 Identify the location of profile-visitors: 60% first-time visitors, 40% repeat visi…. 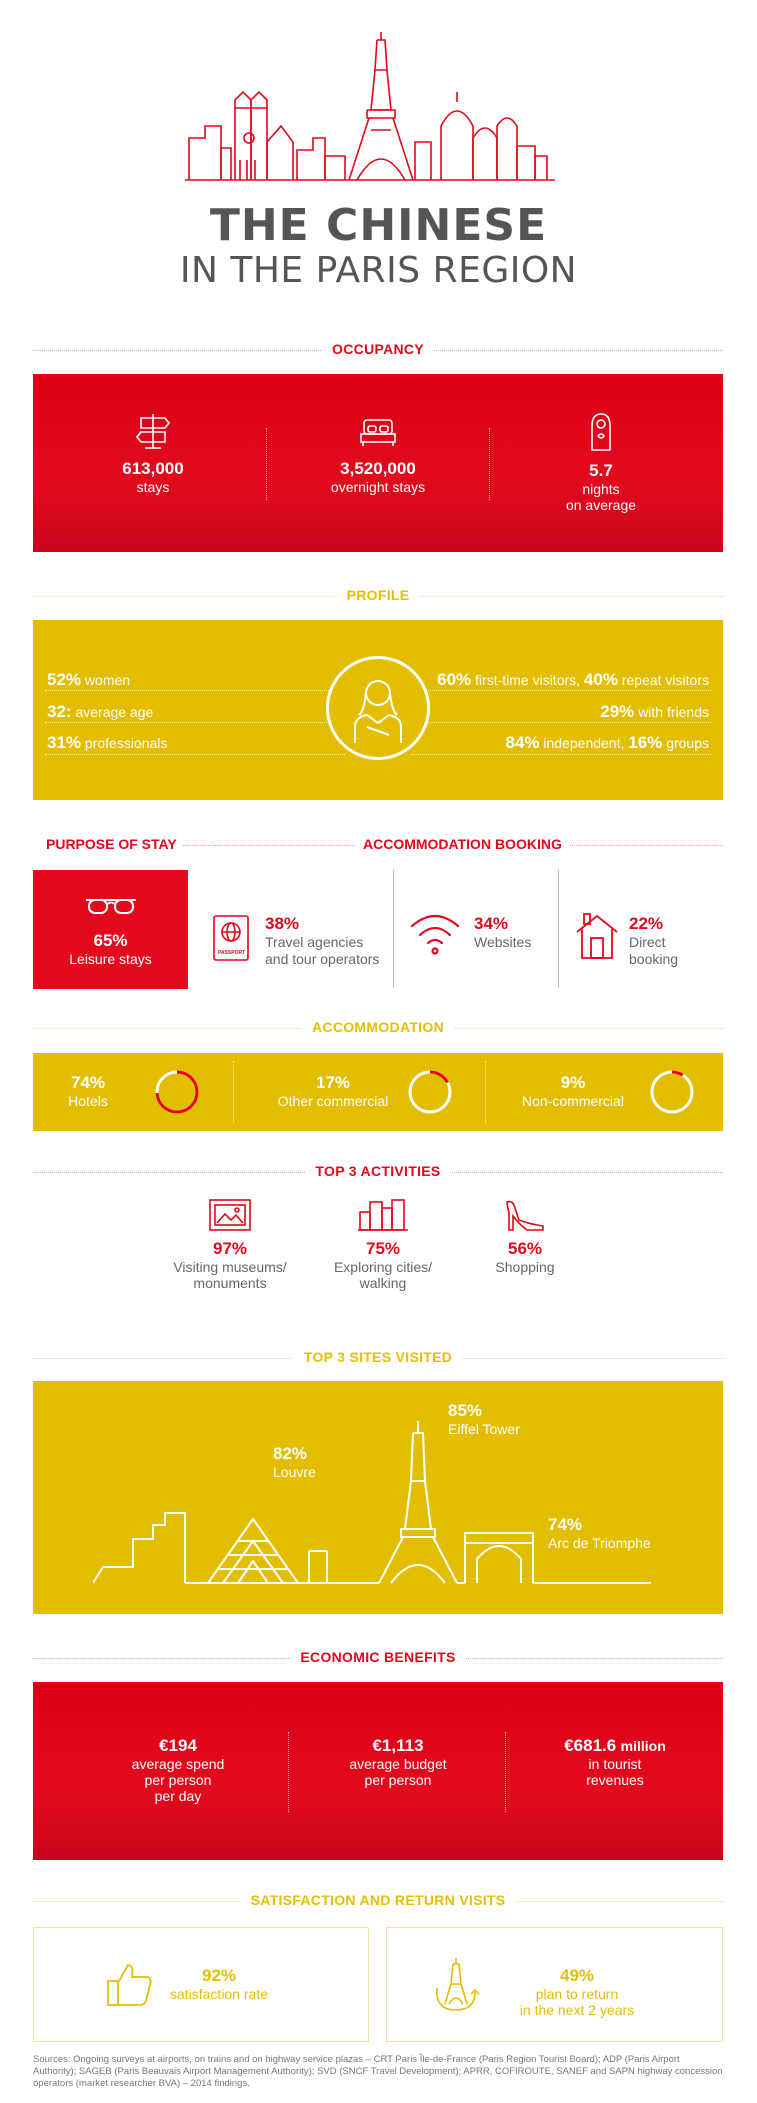
(573, 679).